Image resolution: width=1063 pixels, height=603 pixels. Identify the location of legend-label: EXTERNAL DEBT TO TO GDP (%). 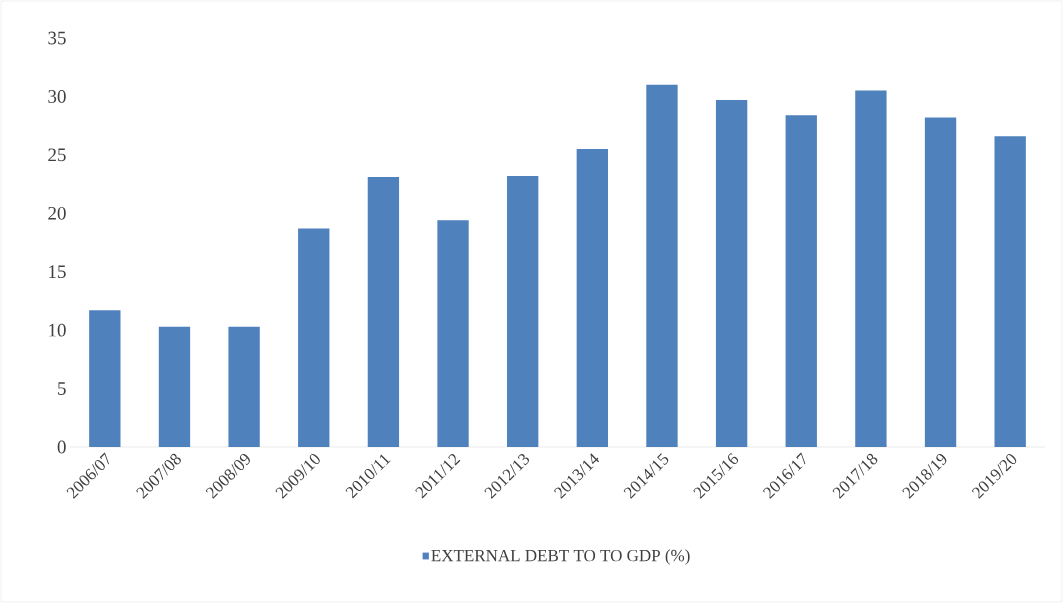
(560, 557).